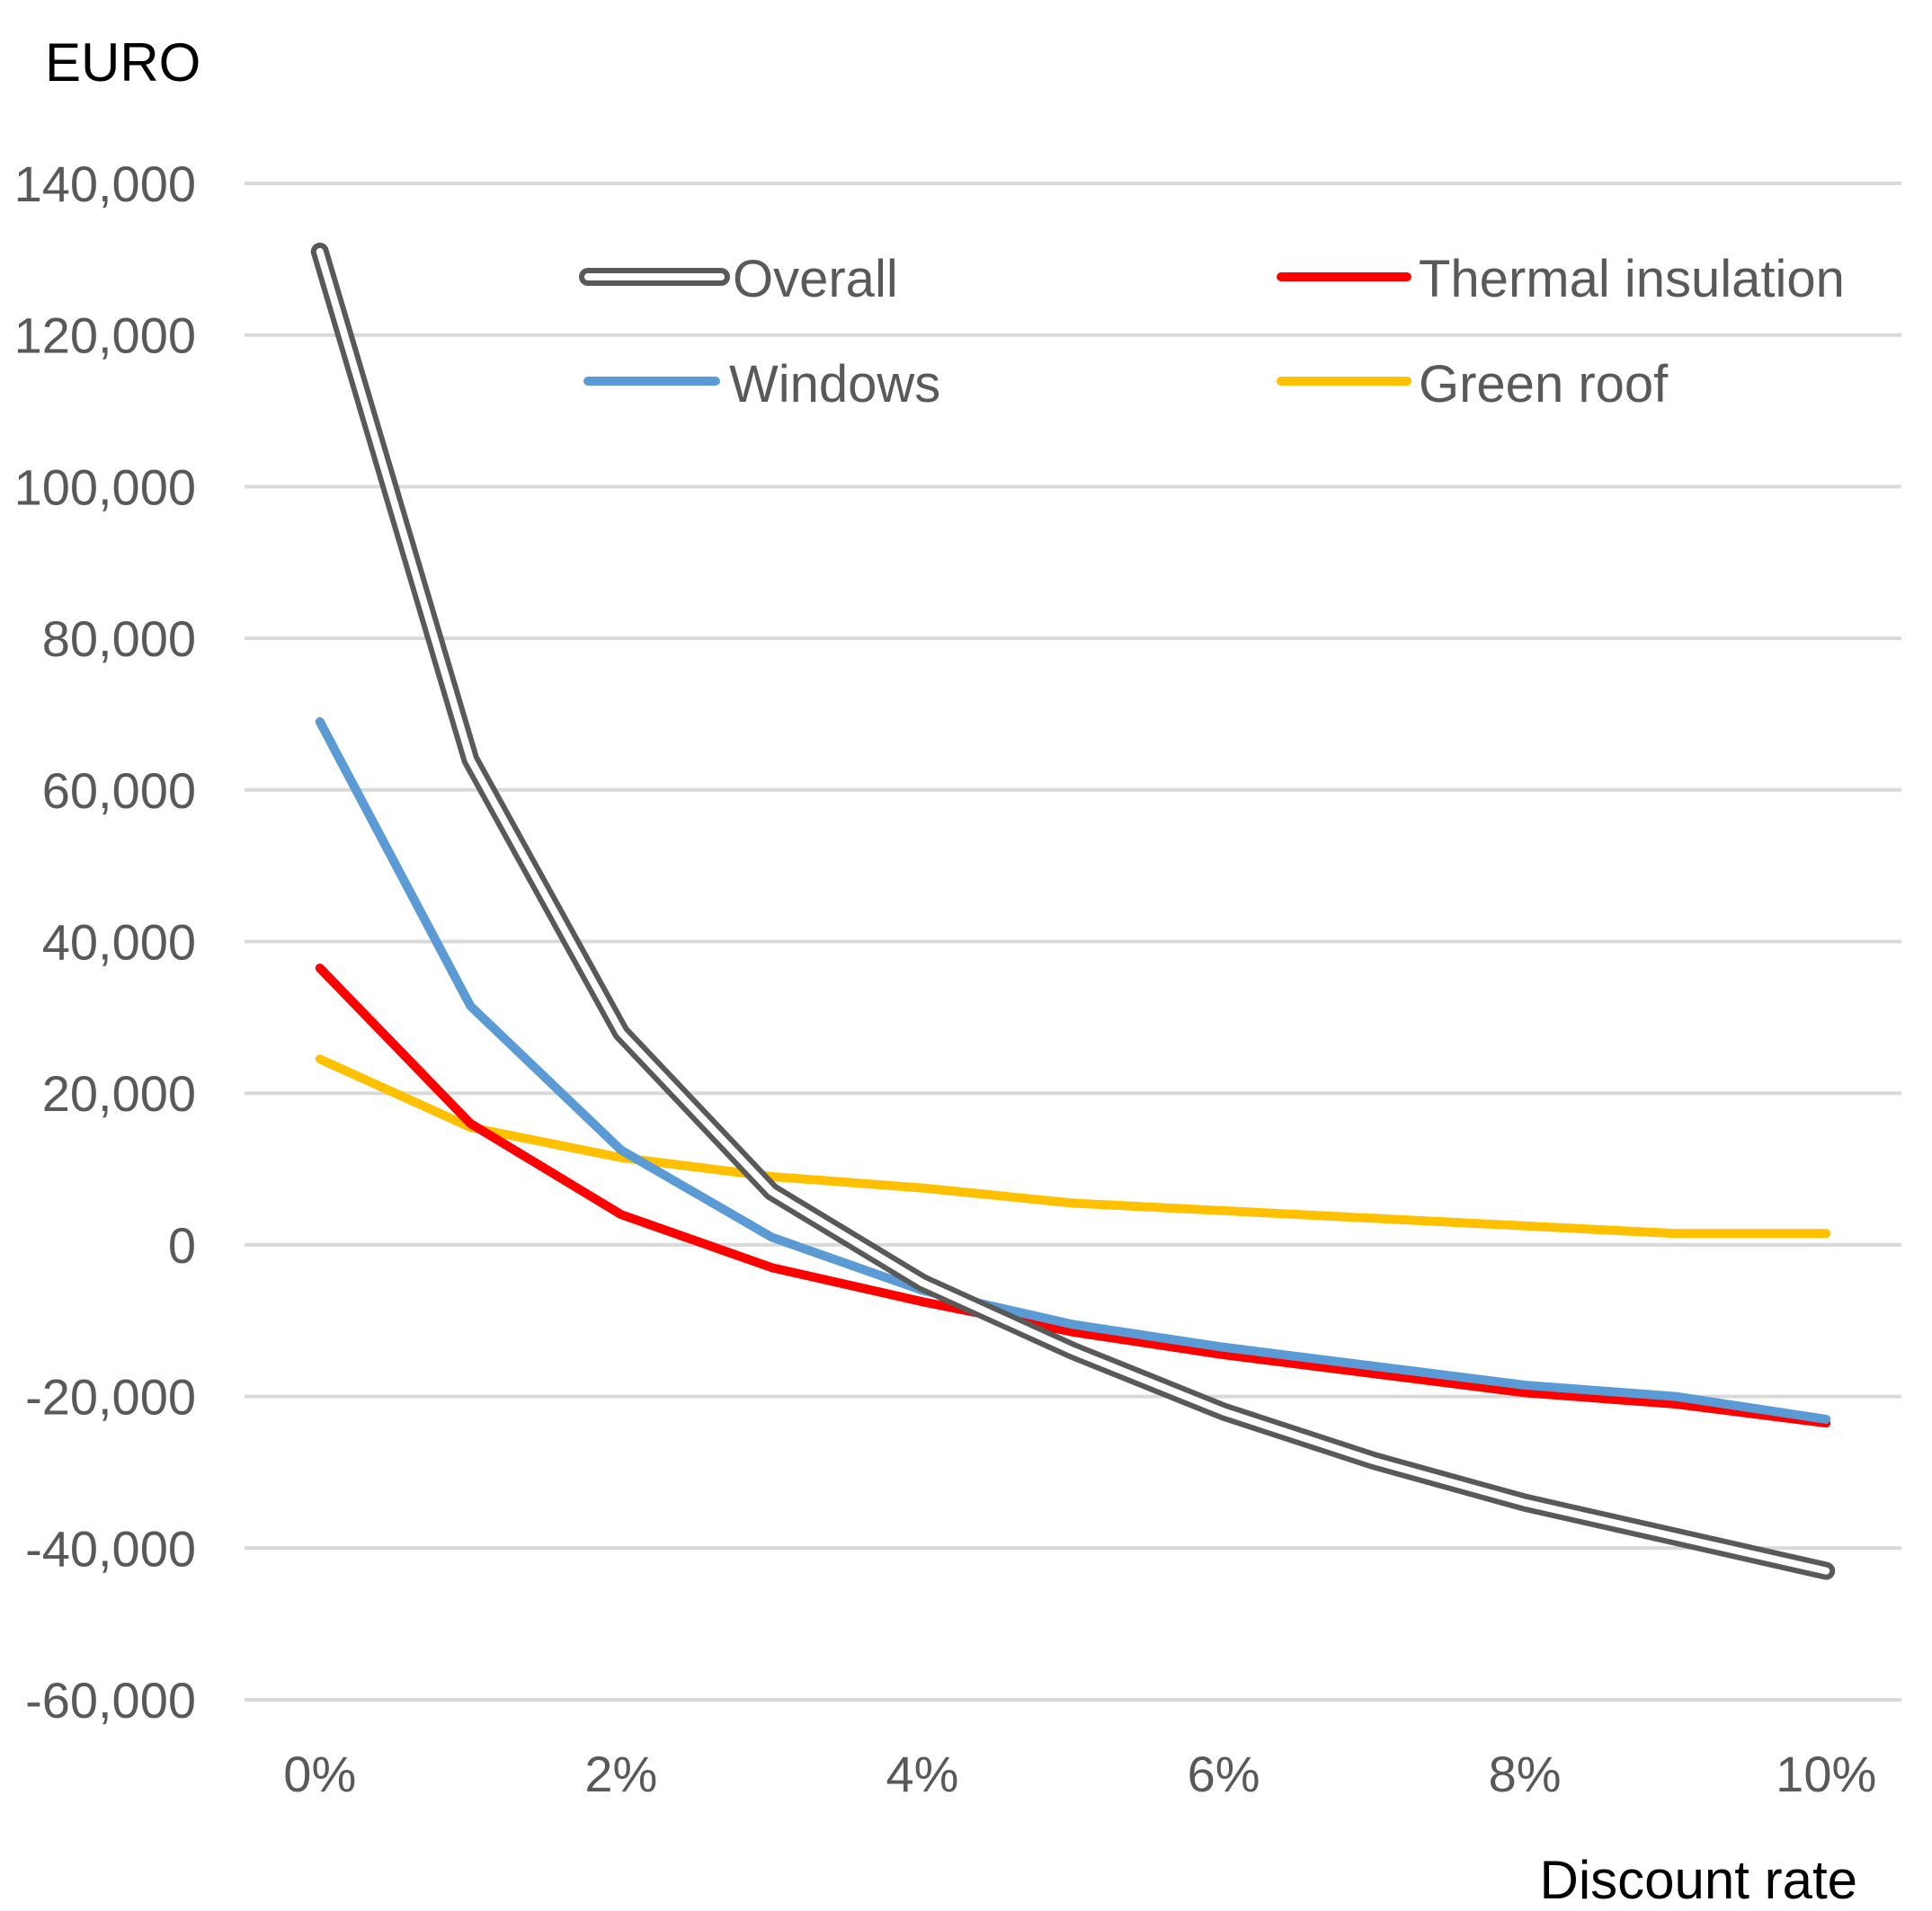  What do you see at coordinates (834, 384) in the screenshot?
I see `legend-label-windows: Windows` at bounding box center [834, 384].